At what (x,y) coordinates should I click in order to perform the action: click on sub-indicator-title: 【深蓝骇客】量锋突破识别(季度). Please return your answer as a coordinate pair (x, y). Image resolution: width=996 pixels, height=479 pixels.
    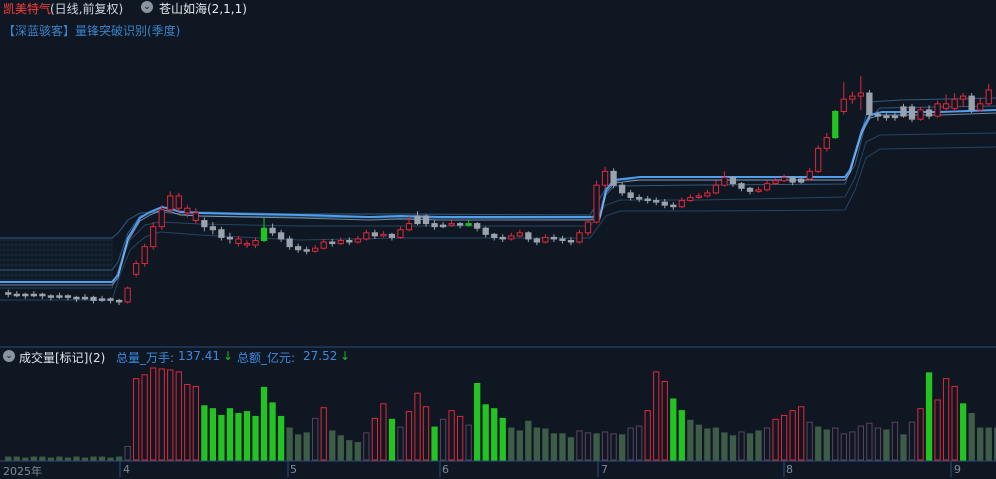
    Looking at the image, I should click on (92, 31).